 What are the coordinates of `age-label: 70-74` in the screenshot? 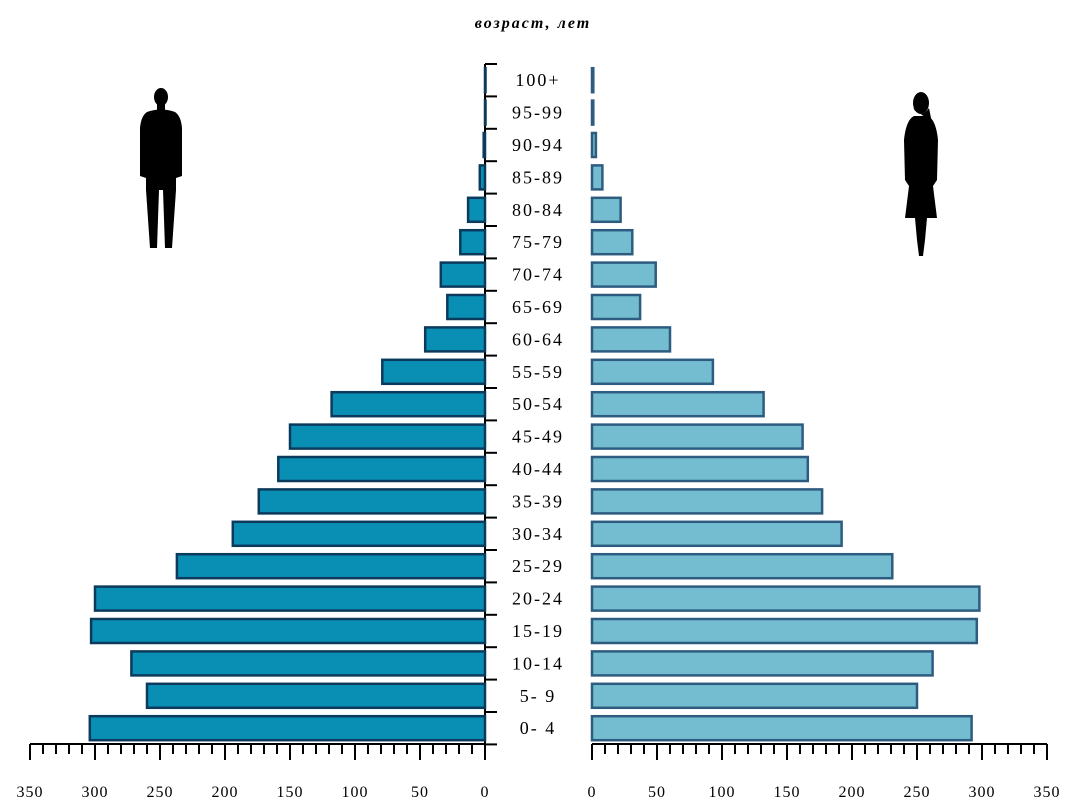 It's located at (538, 275).